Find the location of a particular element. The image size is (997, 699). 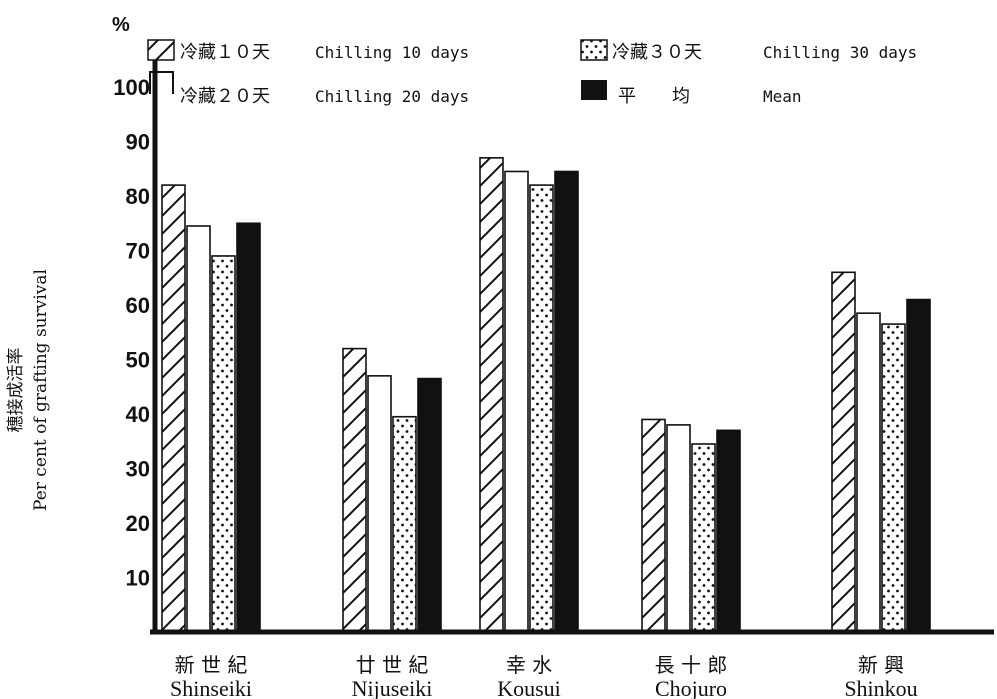

category-label-jp: 廿 世 紀 is located at coordinates (392, 665).